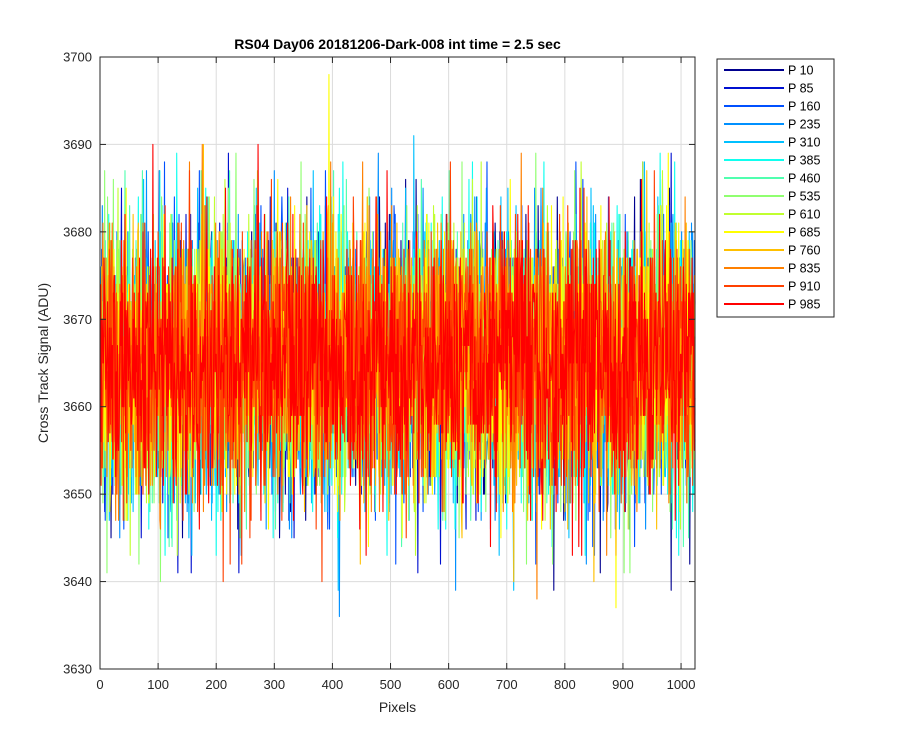 The width and height of the screenshot is (900, 750). I want to click on y-tick-label: 3700, so click(77, 57).